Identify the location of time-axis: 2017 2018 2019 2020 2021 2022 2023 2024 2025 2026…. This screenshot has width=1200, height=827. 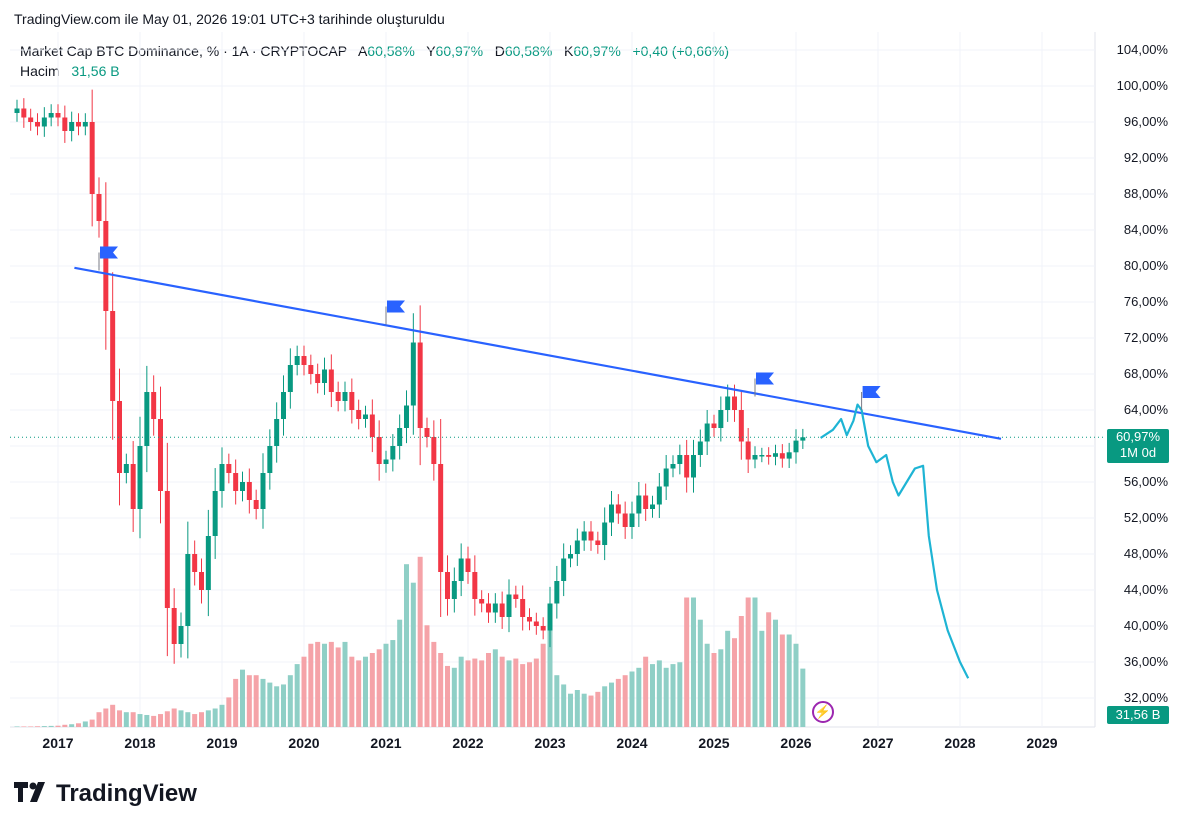
(549, 743).